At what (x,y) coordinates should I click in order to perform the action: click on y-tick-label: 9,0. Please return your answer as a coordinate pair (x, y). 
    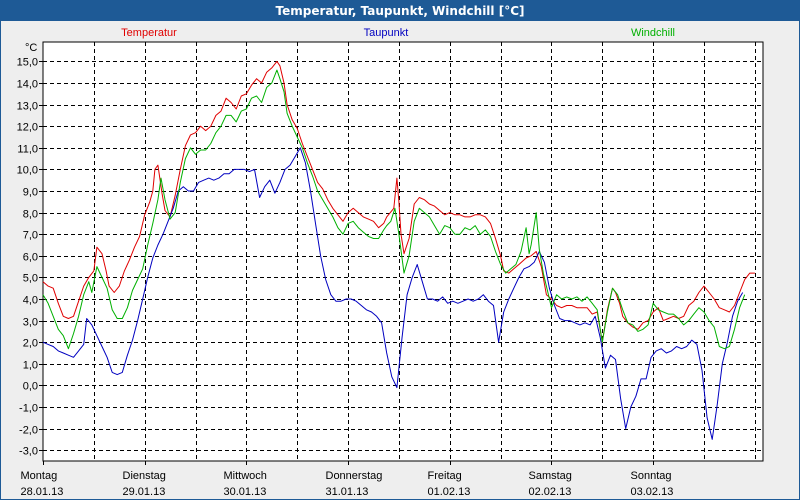
    Looking at the image, I should click on (30, 193).